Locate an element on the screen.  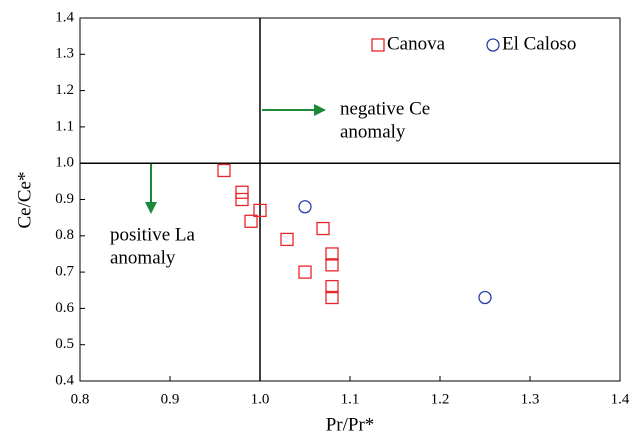
x-tick-label: 1.3 is located at coordinates (530, 399).